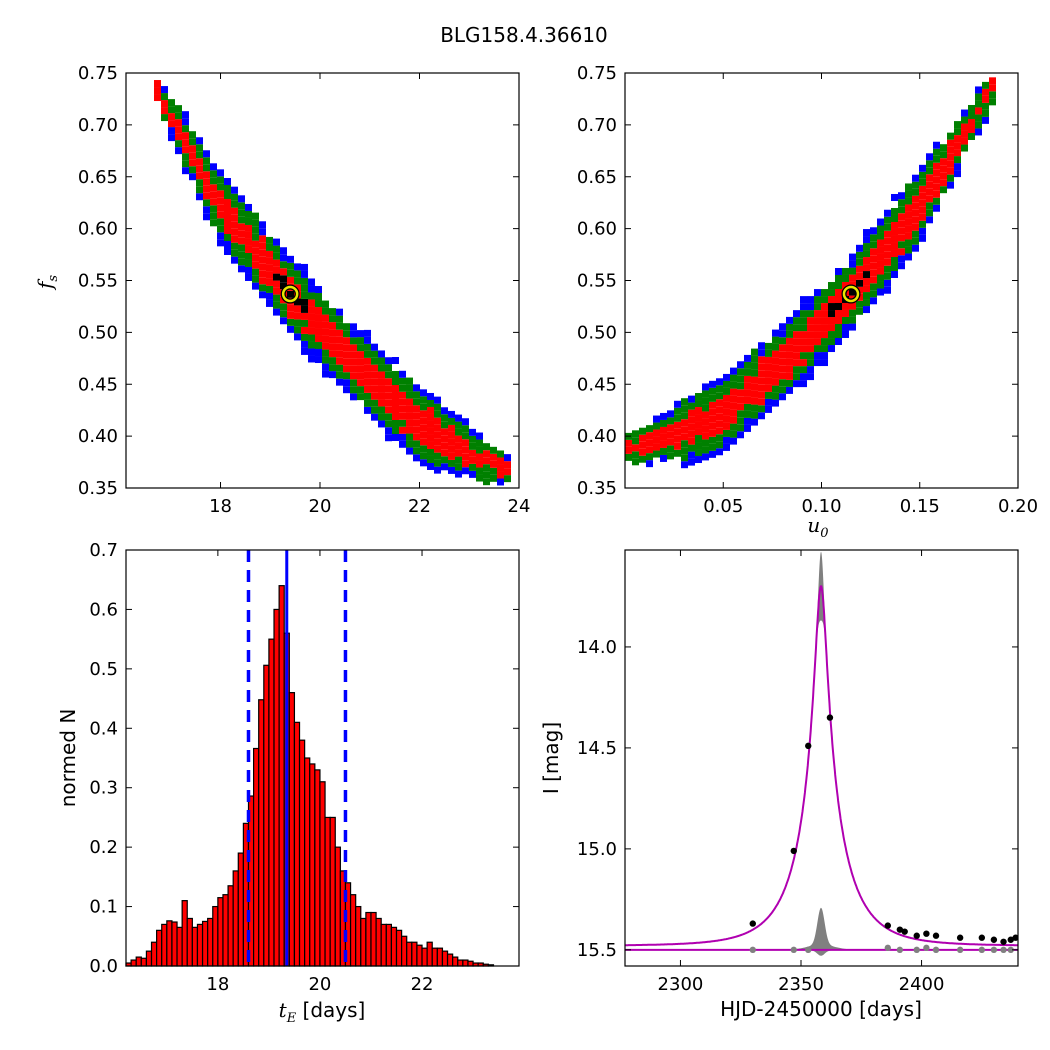  What do you see at coordinates (103, 966) in the screenshot?
I see `y-tick-label: 0.0` at bounding box center [103, 966].